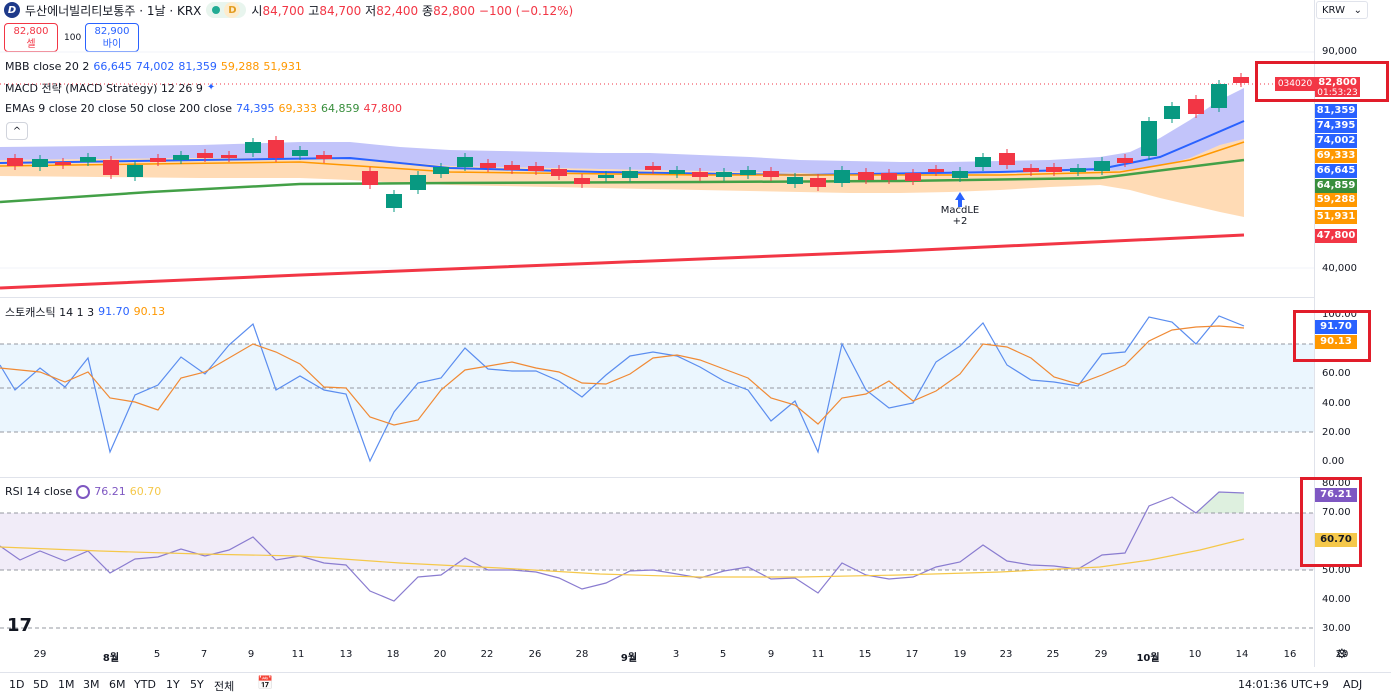 The width and height of the screenshot is (1391, 697). I want to click on last-price-value: 82,800, so click(1337, 82).